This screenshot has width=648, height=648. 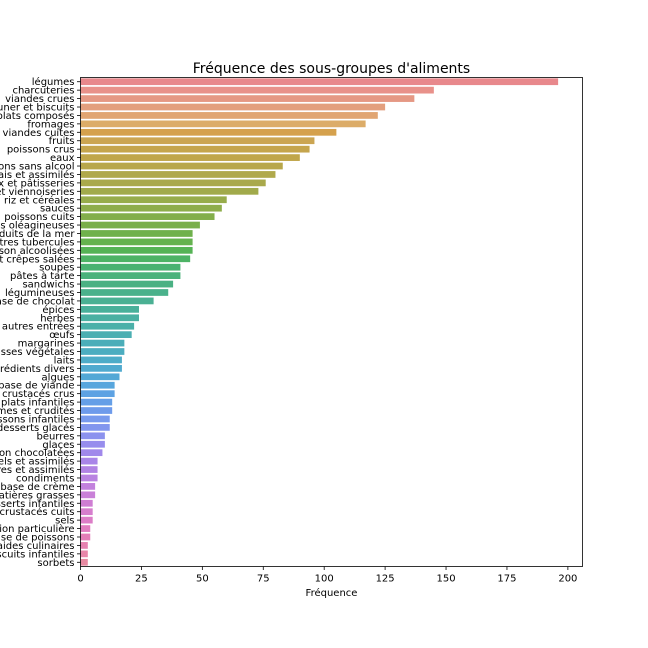 What do you see at coordinates (37, 200) in the screenshot?
I see `y-tick-label: pâtes, riz et céréales` at bounding box center [37, 200].